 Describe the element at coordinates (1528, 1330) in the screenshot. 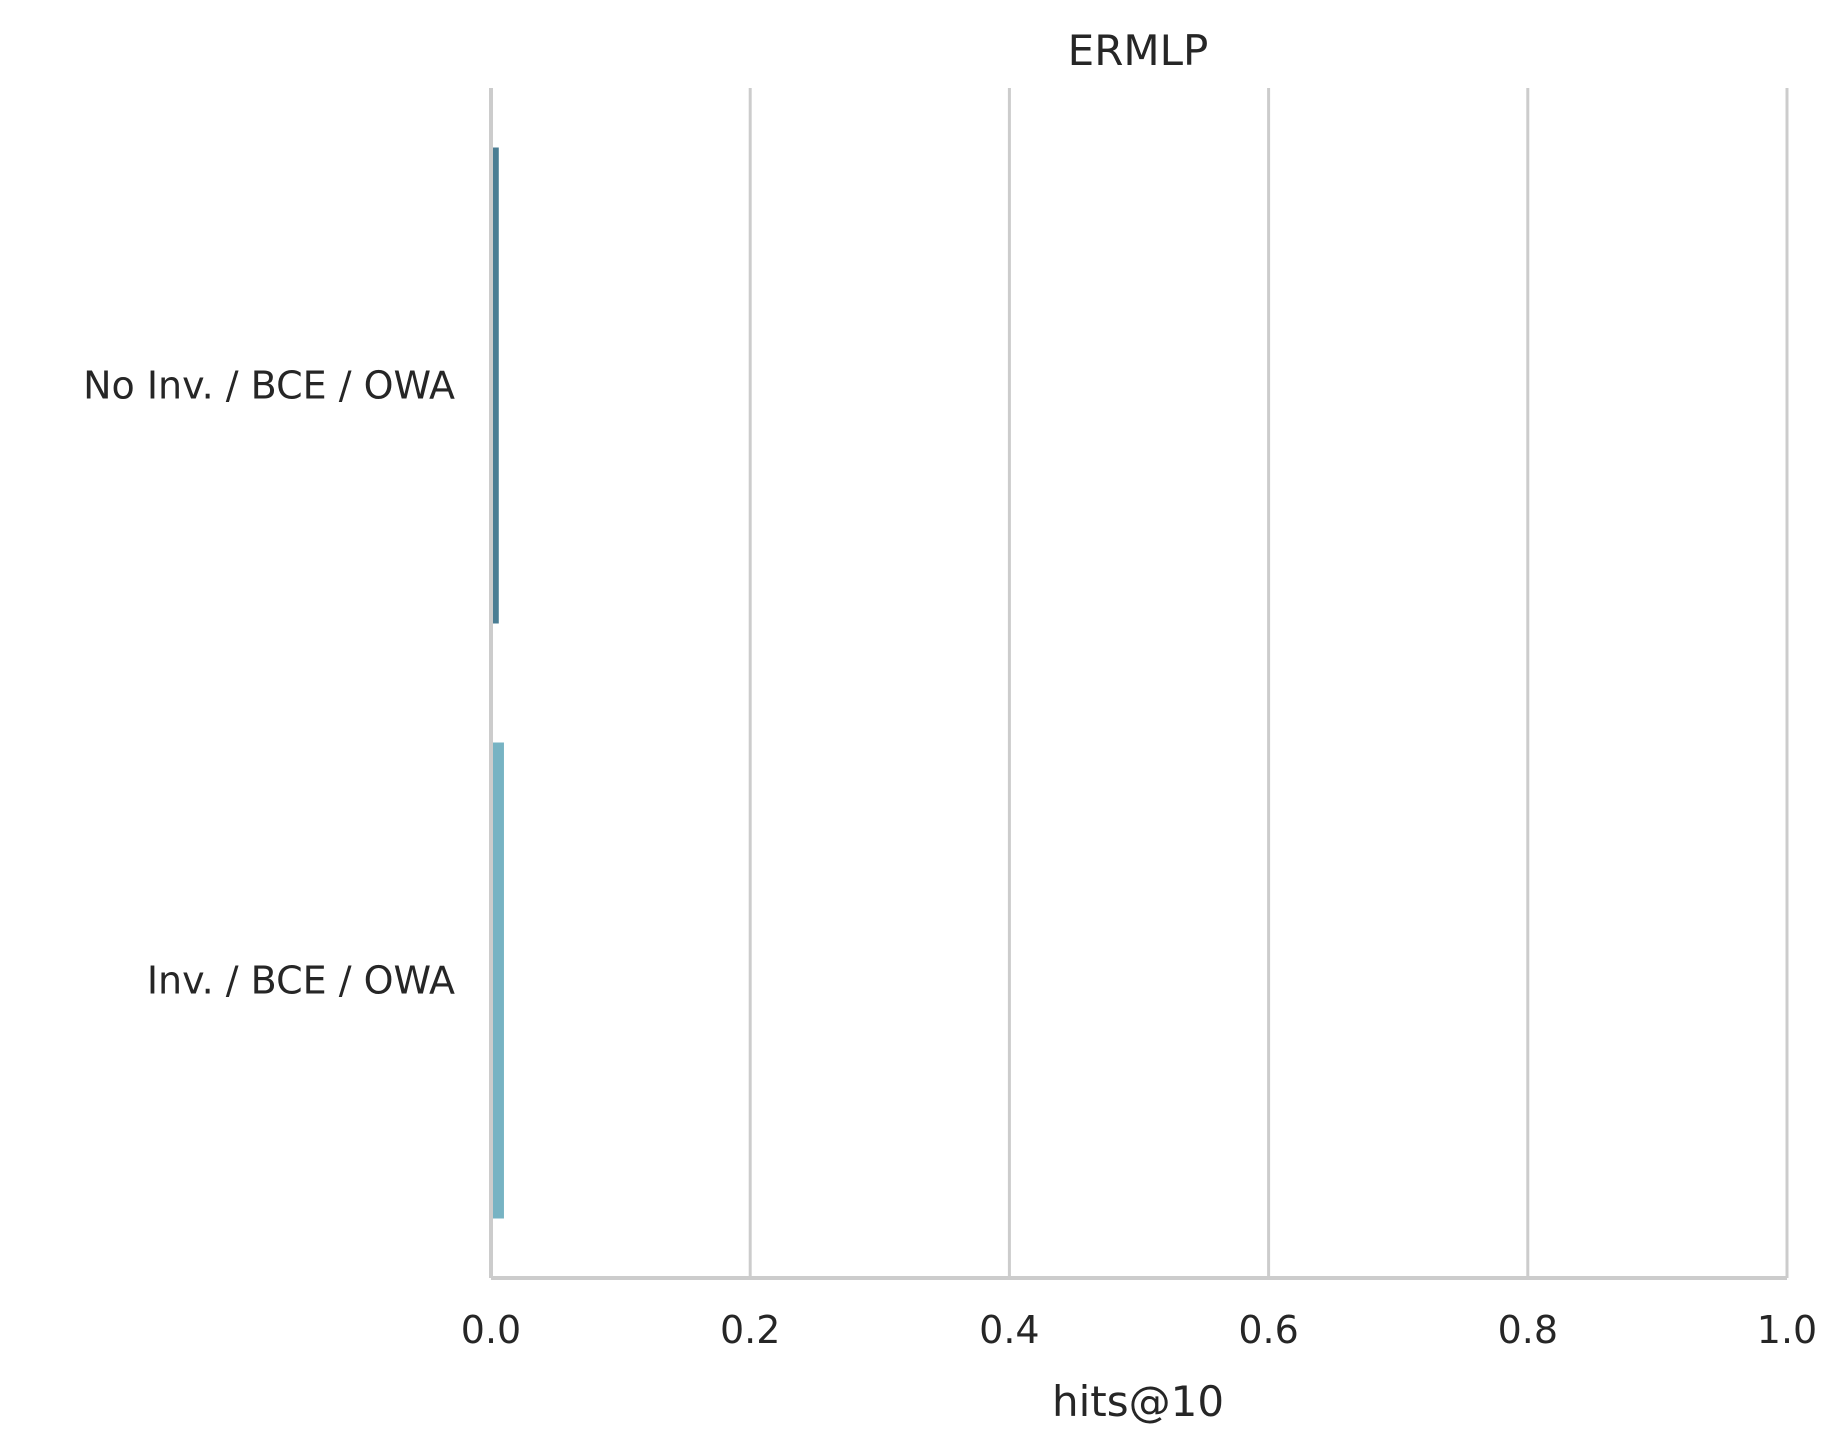

I see `x-tick-label-4: 0.8` at that location.